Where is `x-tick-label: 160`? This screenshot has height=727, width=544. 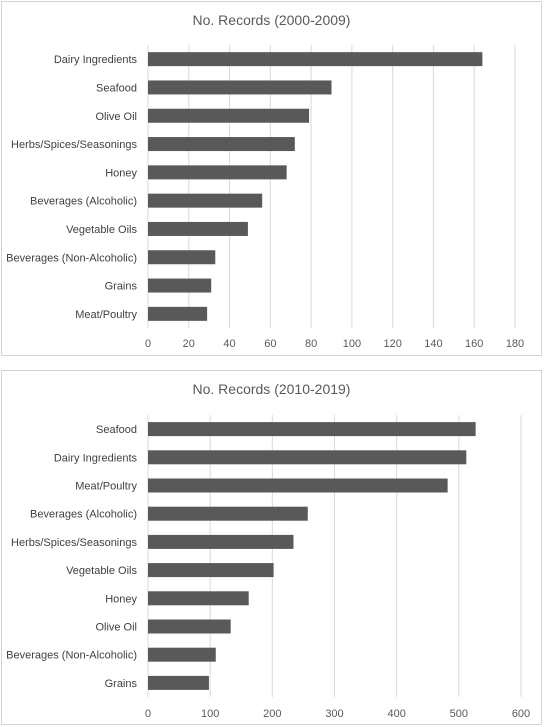
x-tick-label: 160 is located at coordinates (474, 344).